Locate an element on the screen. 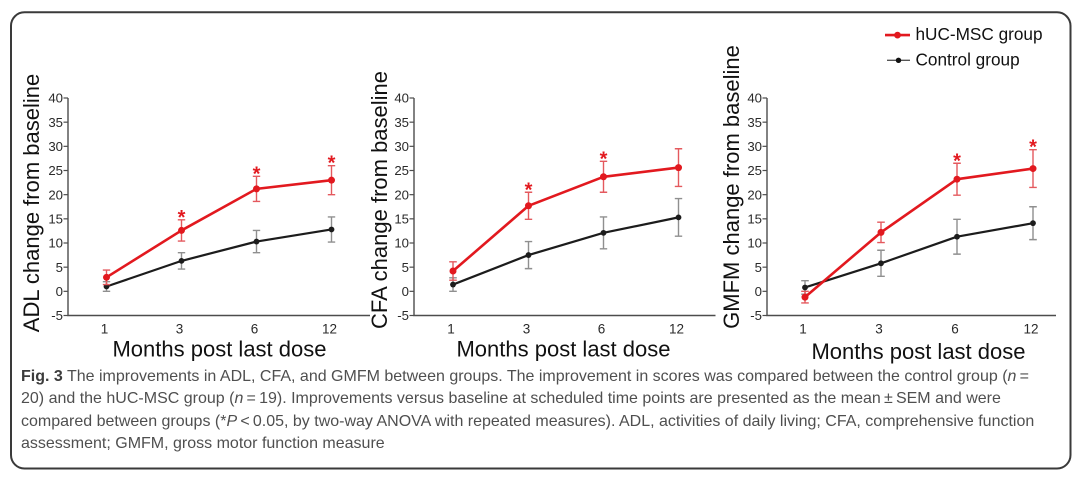 This screenshot has height=477, width=1080. svg-text: hUC-MSC group is located at coordinates (979, 34).